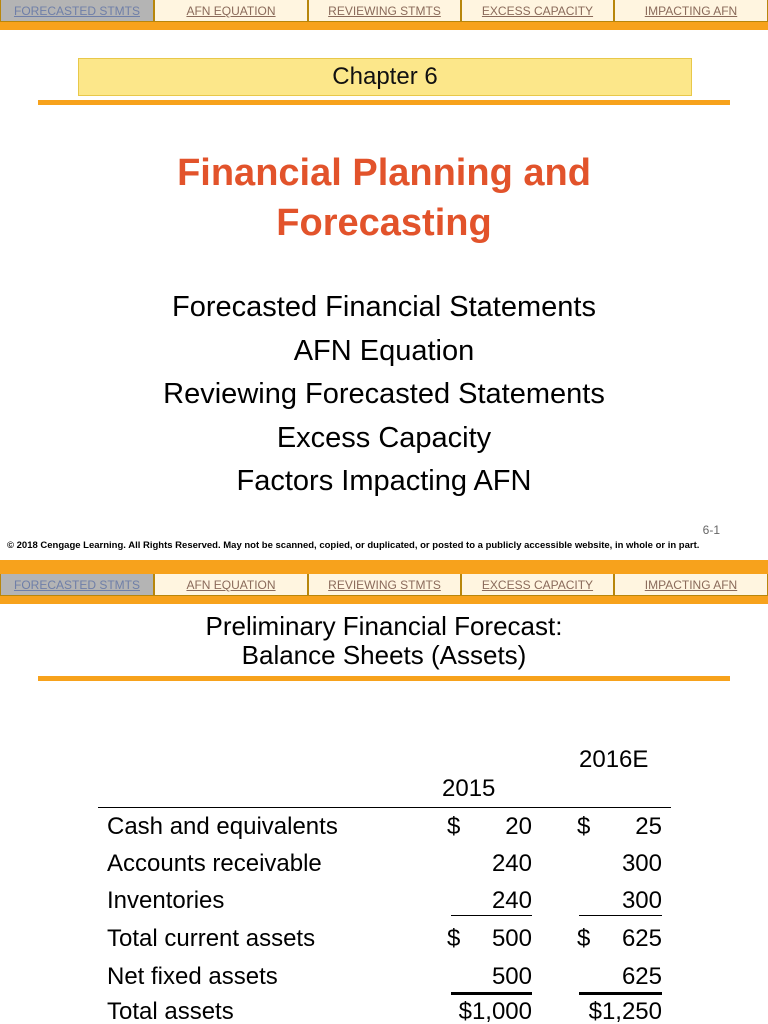 This screenshot has height=1024, width=768. I want to click on page-number: 6-1, so click(711, 530).